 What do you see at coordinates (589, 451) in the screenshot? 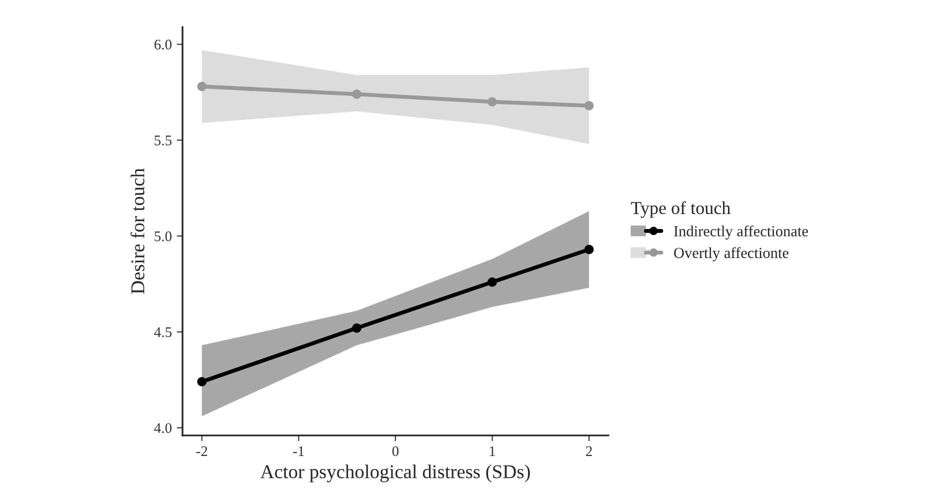
I see `x-tick-label: 2` at bounding box center [589, 451].